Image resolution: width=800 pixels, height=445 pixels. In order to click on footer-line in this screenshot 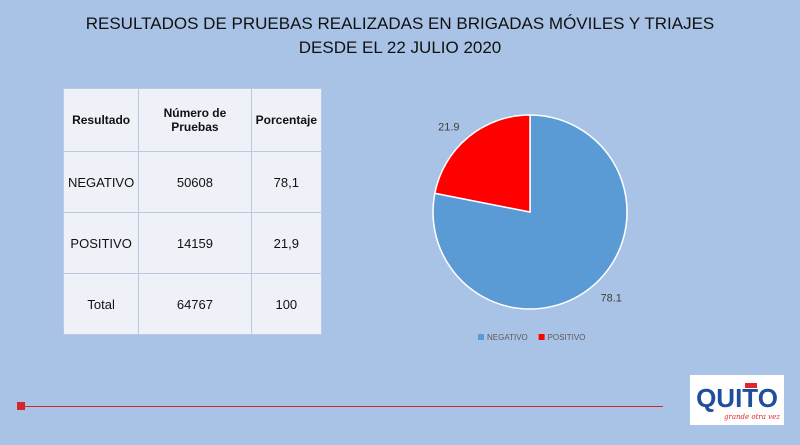, I will do `click(341, 406)`.